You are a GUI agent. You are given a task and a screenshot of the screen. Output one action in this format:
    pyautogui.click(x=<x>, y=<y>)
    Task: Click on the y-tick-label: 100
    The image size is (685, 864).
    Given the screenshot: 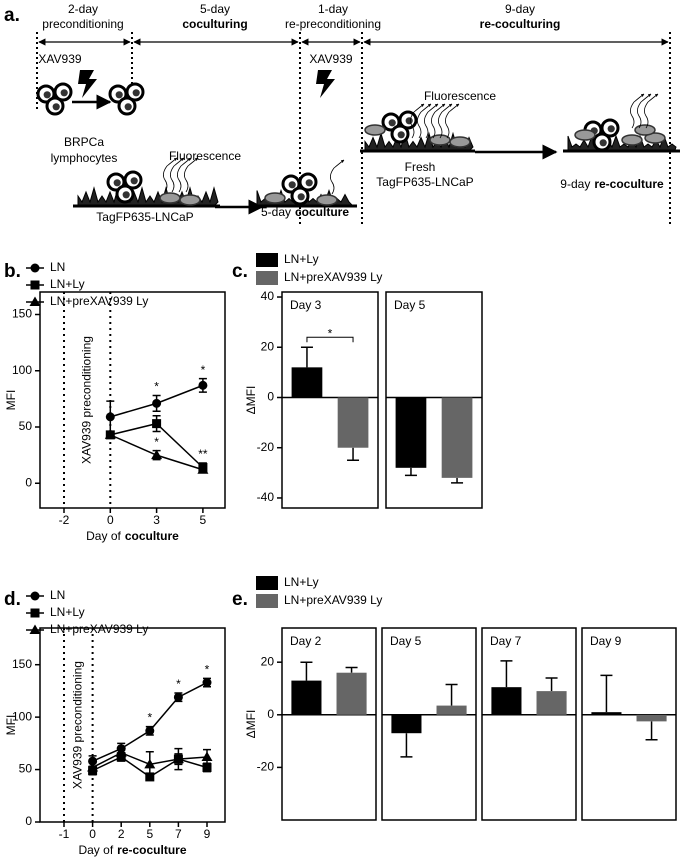 What is the action you would take?
    pyautogui.click(x=22, y=716)
    